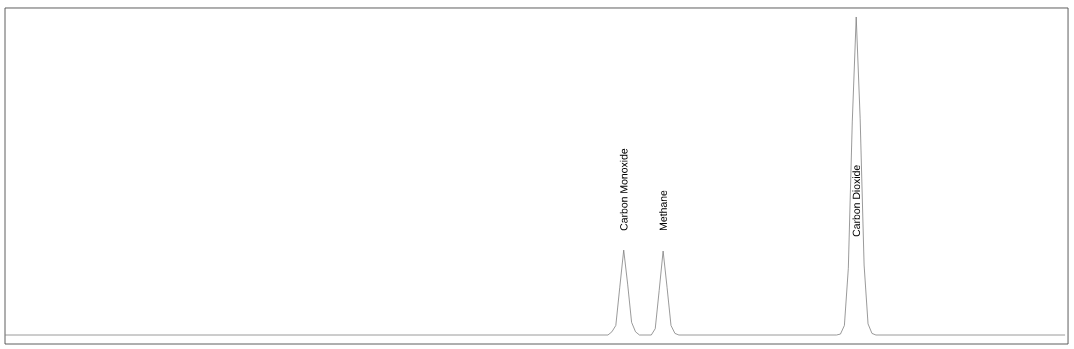  What do you see at coordinates (663, 210) in the screenshot?
I see `annotation: Methane` at bounding box center [663, 210].